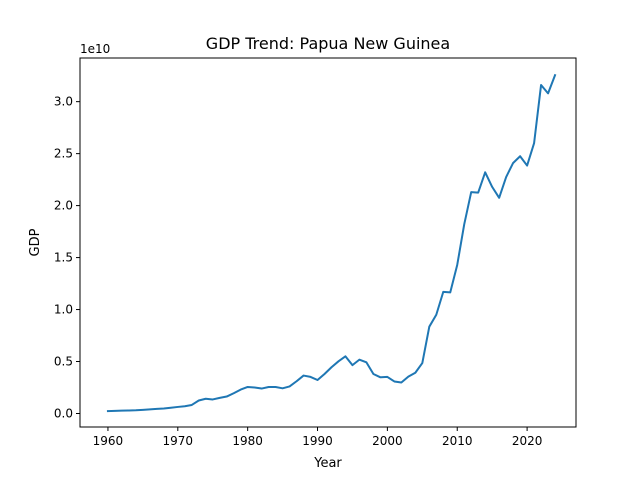 This screenshot has width=640, height=480. I want to click on x-axis-label: Year, so click(327, 463).